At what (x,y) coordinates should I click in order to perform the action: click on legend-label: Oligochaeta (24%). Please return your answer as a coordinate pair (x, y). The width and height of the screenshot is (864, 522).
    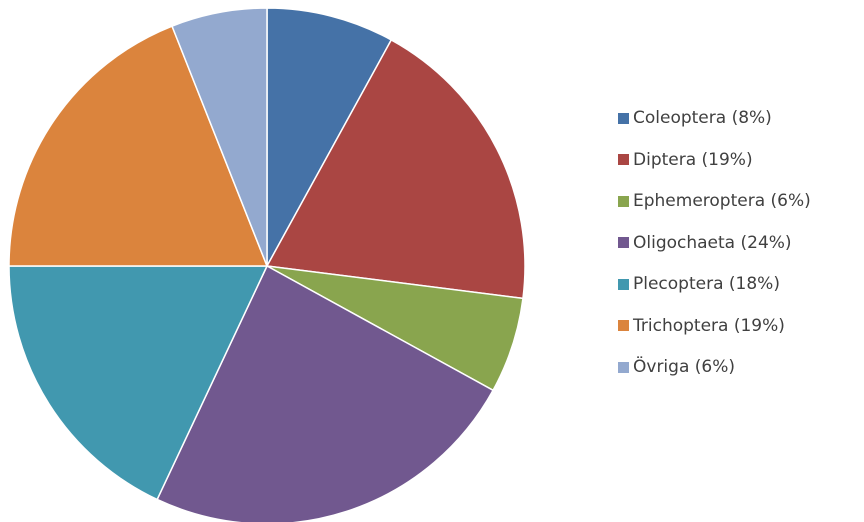
    Looking at the image, I should click on (712, 242).